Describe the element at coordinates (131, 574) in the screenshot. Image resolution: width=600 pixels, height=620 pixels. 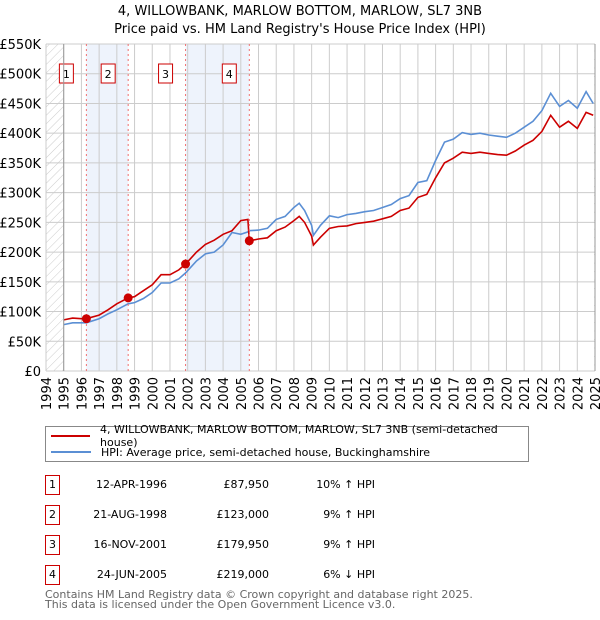
I see `sale-date: 24-JUN-2005` at that location.